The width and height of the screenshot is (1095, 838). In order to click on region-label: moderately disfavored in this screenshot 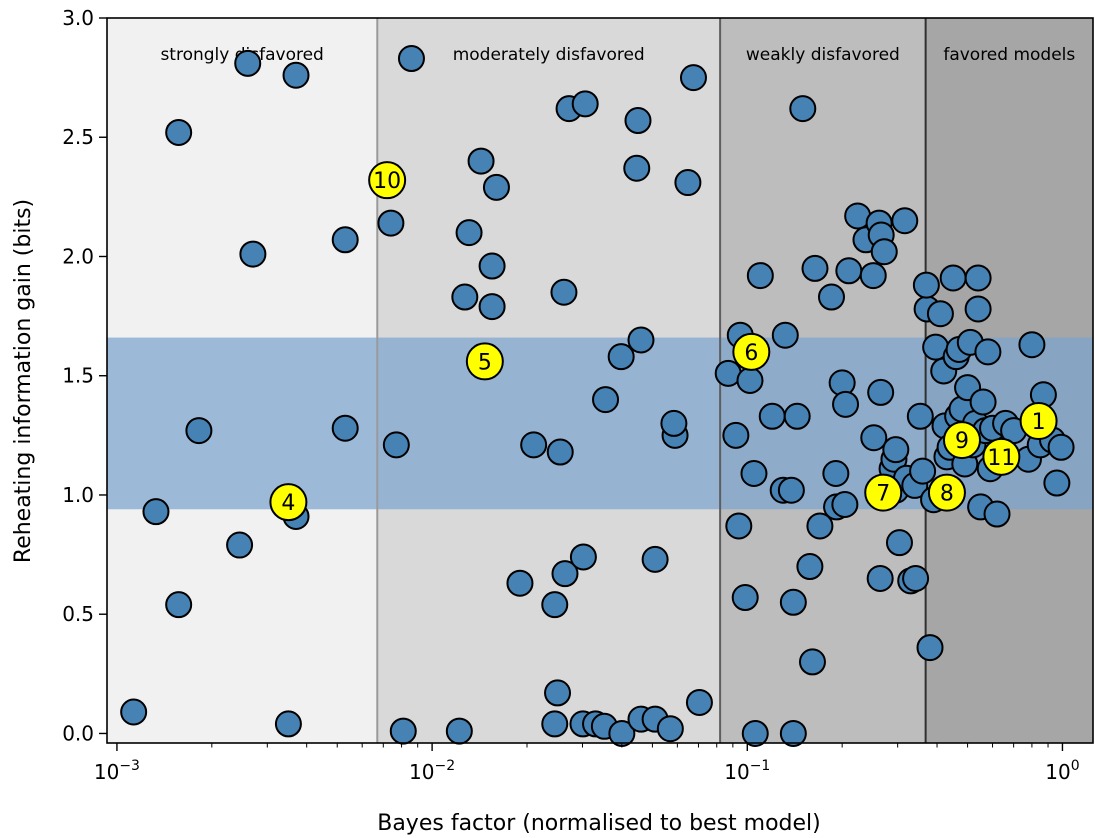, I will do `click(549, 55)`.